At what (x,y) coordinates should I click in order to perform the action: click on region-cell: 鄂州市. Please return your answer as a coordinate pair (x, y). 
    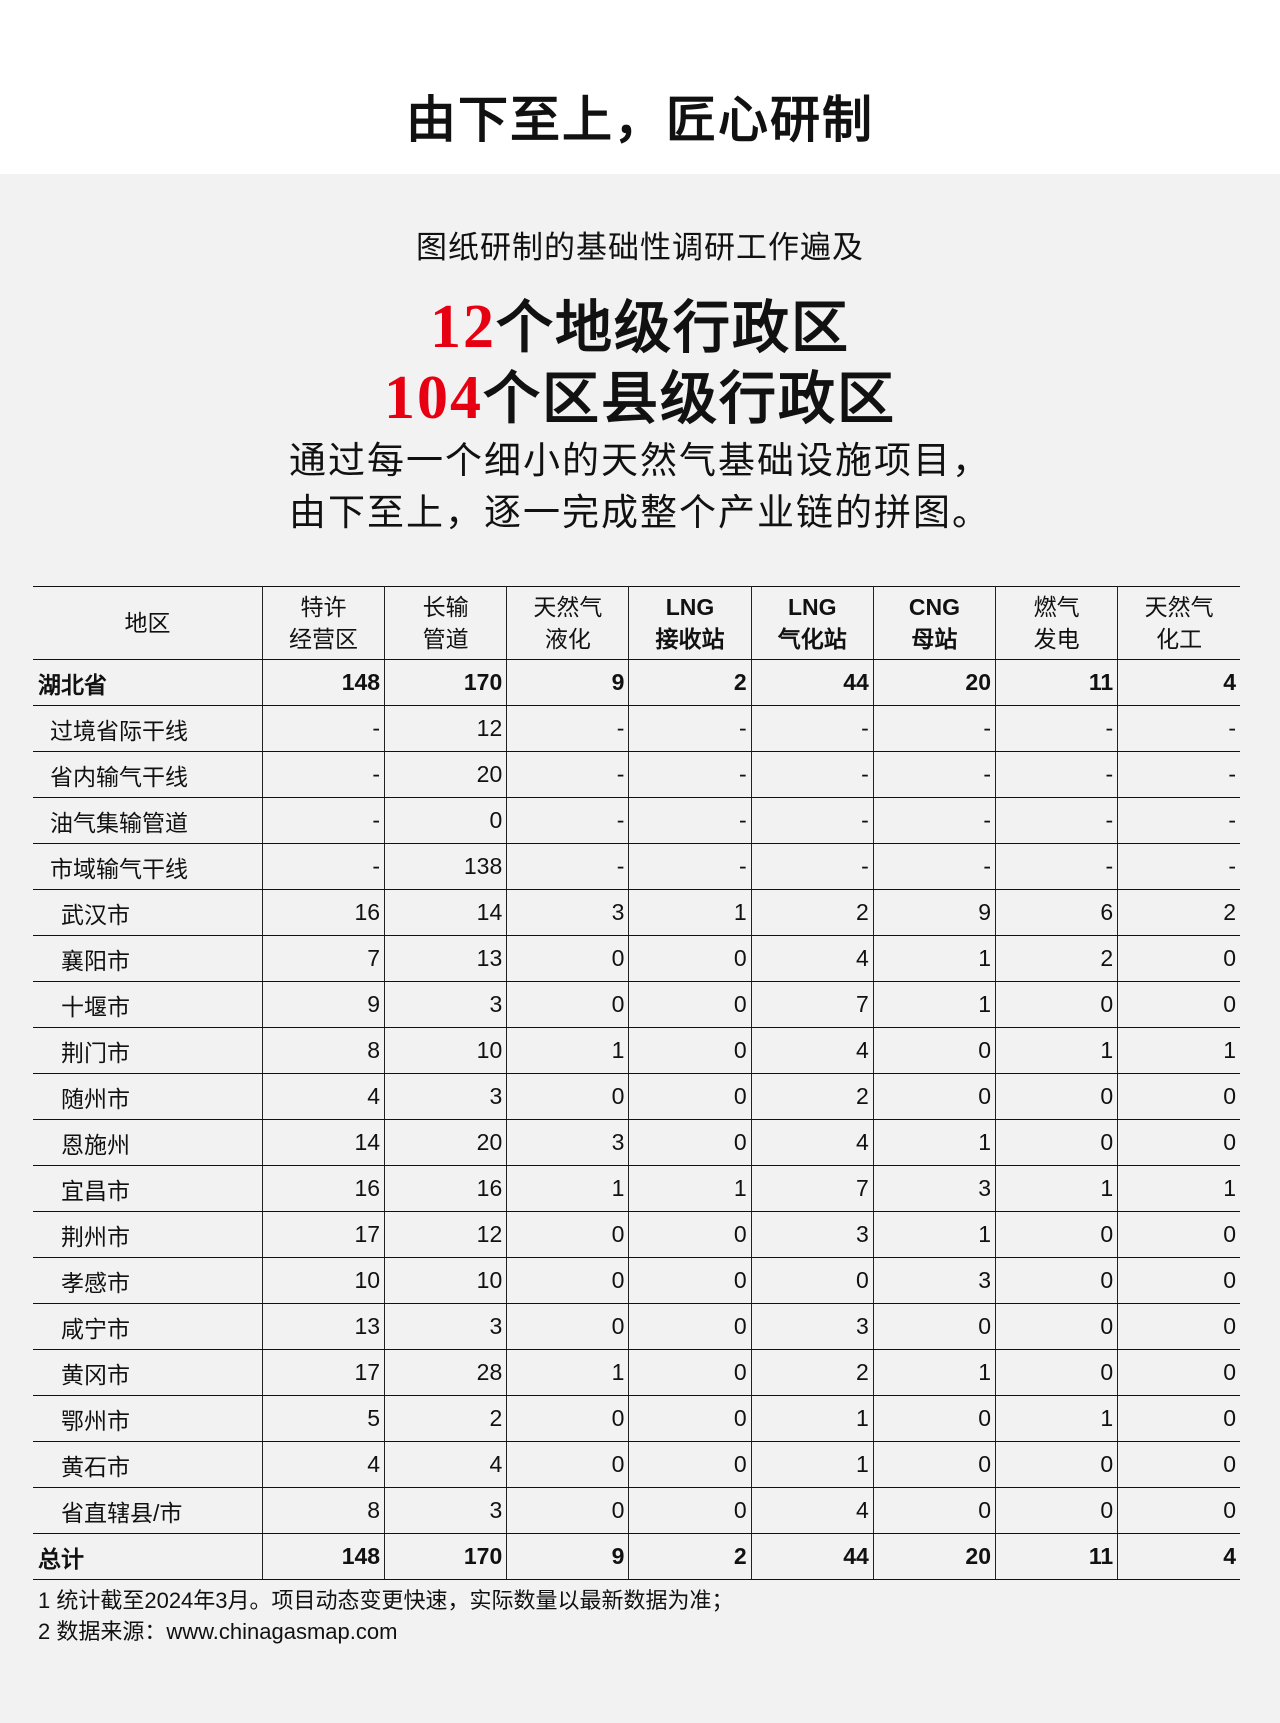
    Looking at the image, I should click on (148, 1418).